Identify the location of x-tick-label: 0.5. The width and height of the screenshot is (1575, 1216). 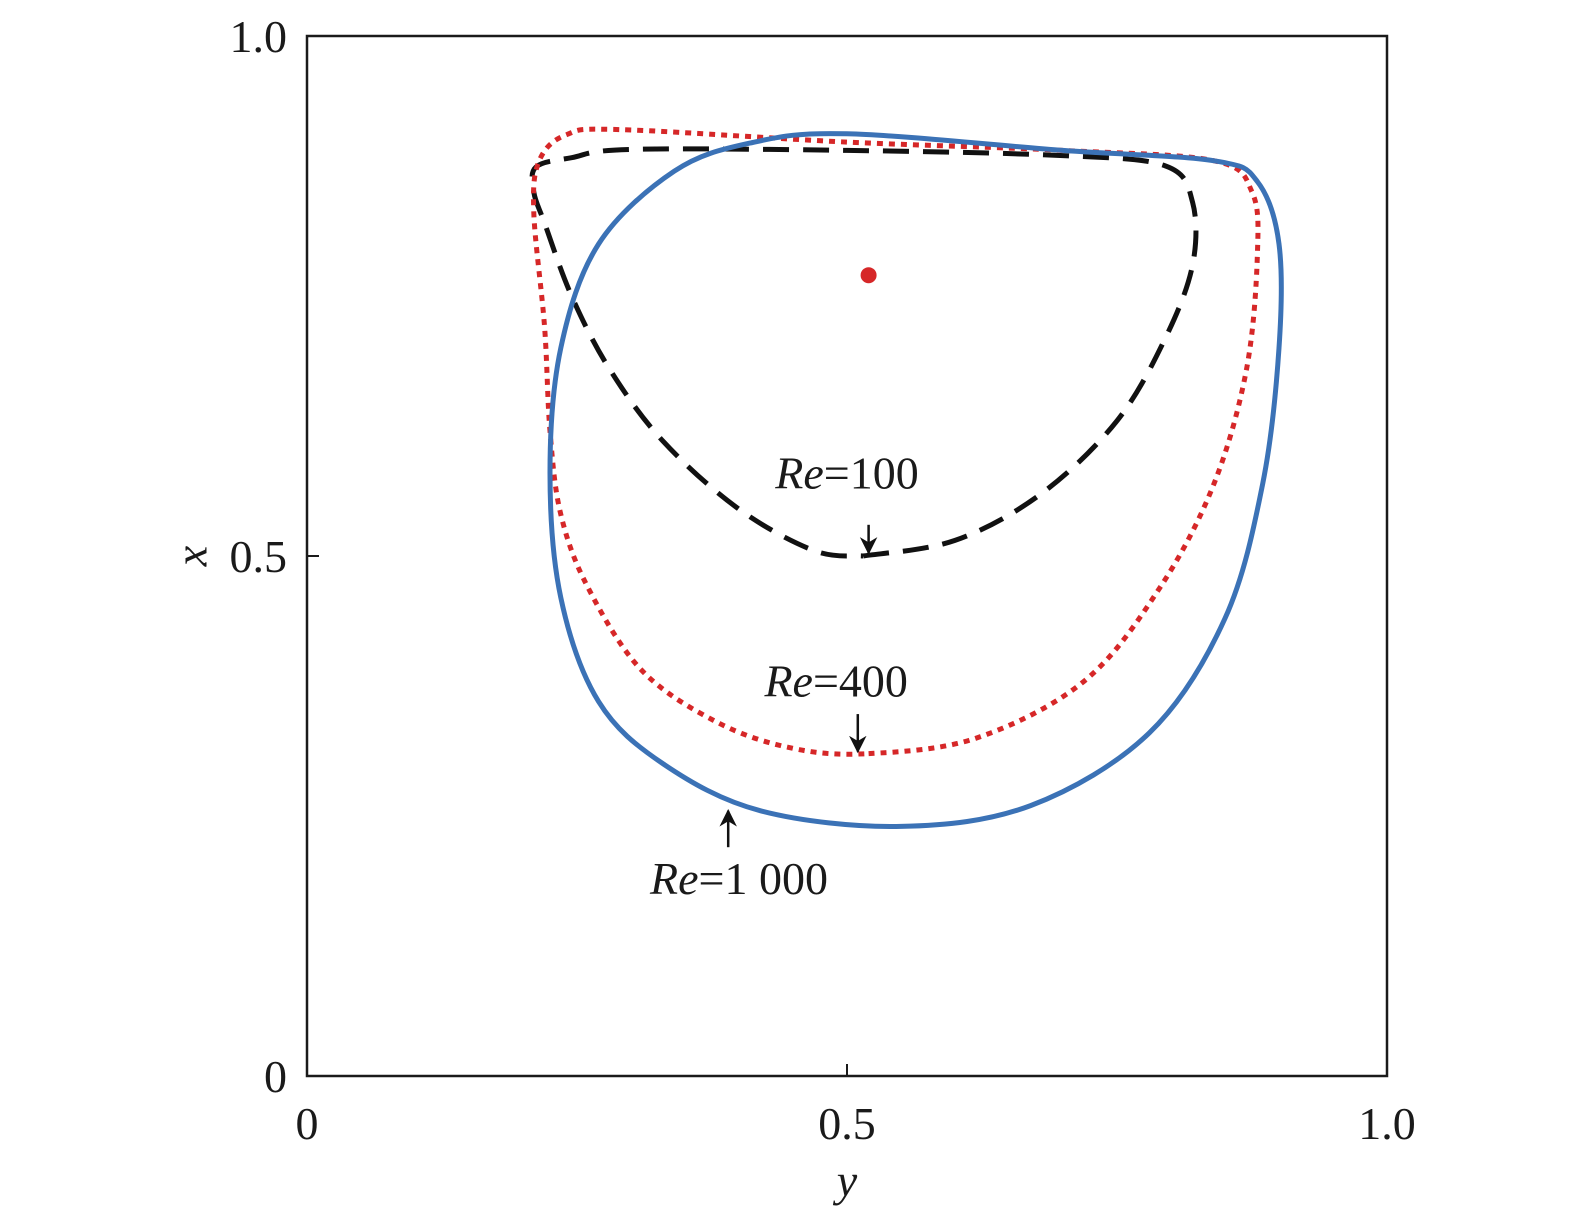
(847, 1123).